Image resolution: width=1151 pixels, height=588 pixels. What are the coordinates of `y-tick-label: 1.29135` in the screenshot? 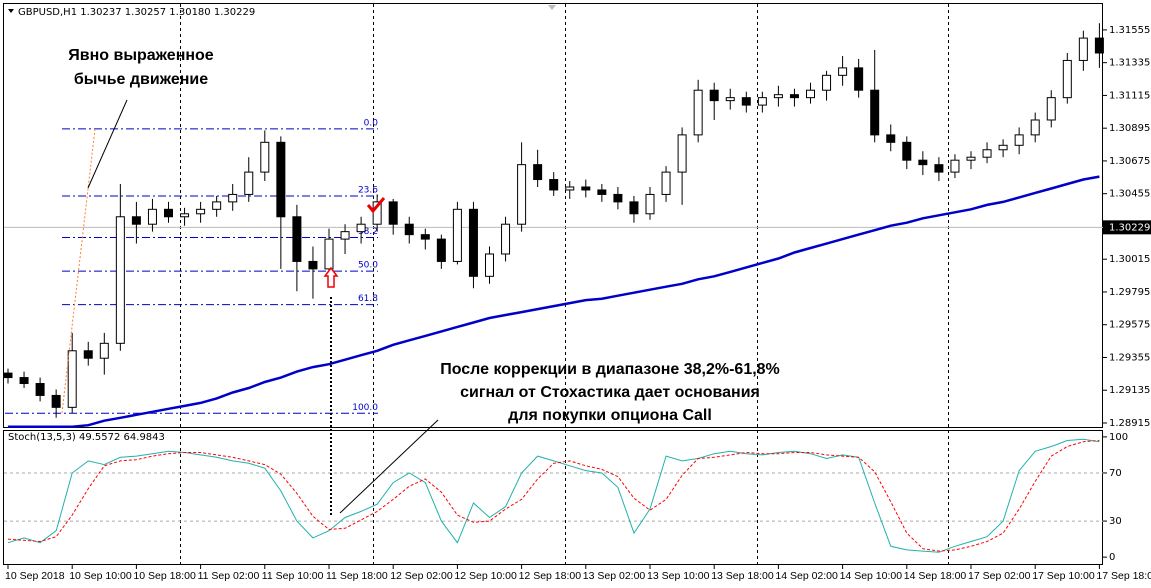 It's located at (1129, 390).